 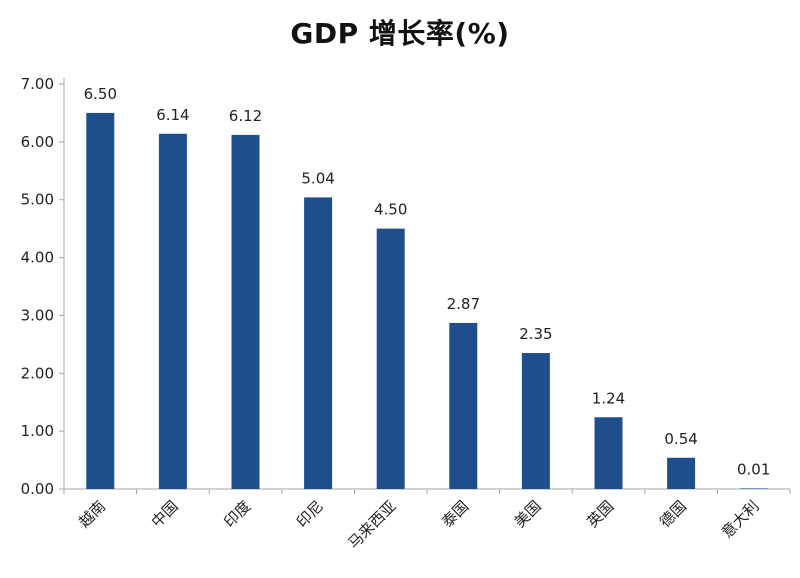 What do you see at coordinates (245, 116) in the screenshot?
I see `data-label: 6.12` at bounding box center [245, 116].